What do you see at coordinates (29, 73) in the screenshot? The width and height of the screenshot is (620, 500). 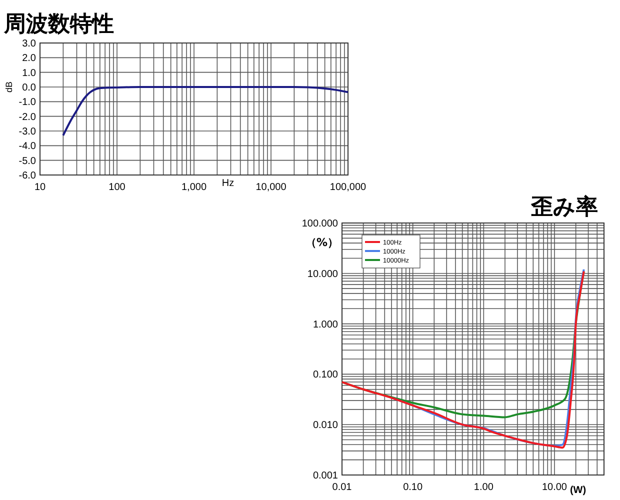 I see `y-tick-label: 1.0` at bounding box center [29, 73].